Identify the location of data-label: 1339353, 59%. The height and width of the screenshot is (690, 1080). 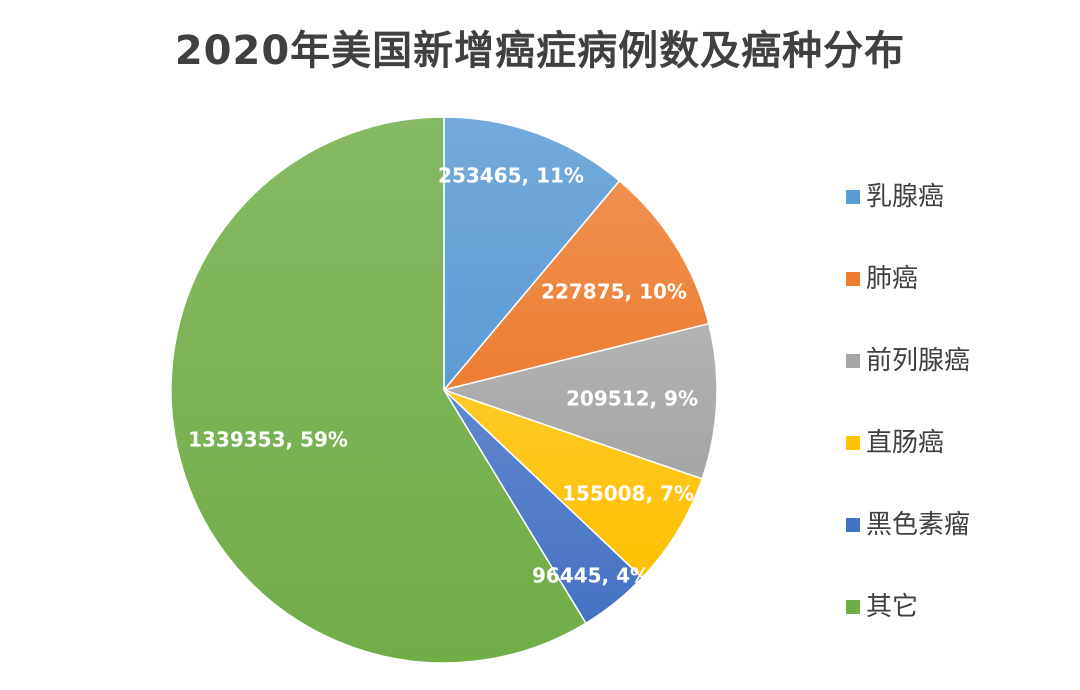
(268, 440).